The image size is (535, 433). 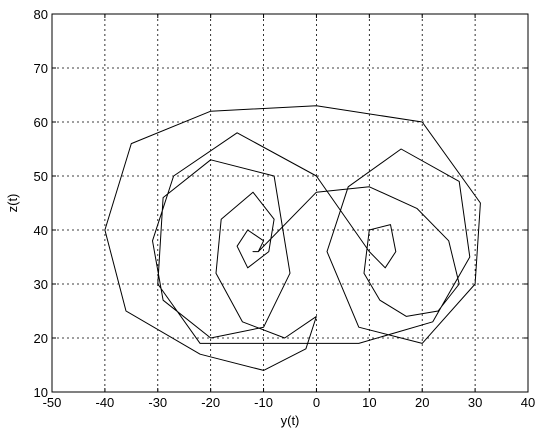 I want to click on x-tick-label: -20, so click(x=210, y=402).